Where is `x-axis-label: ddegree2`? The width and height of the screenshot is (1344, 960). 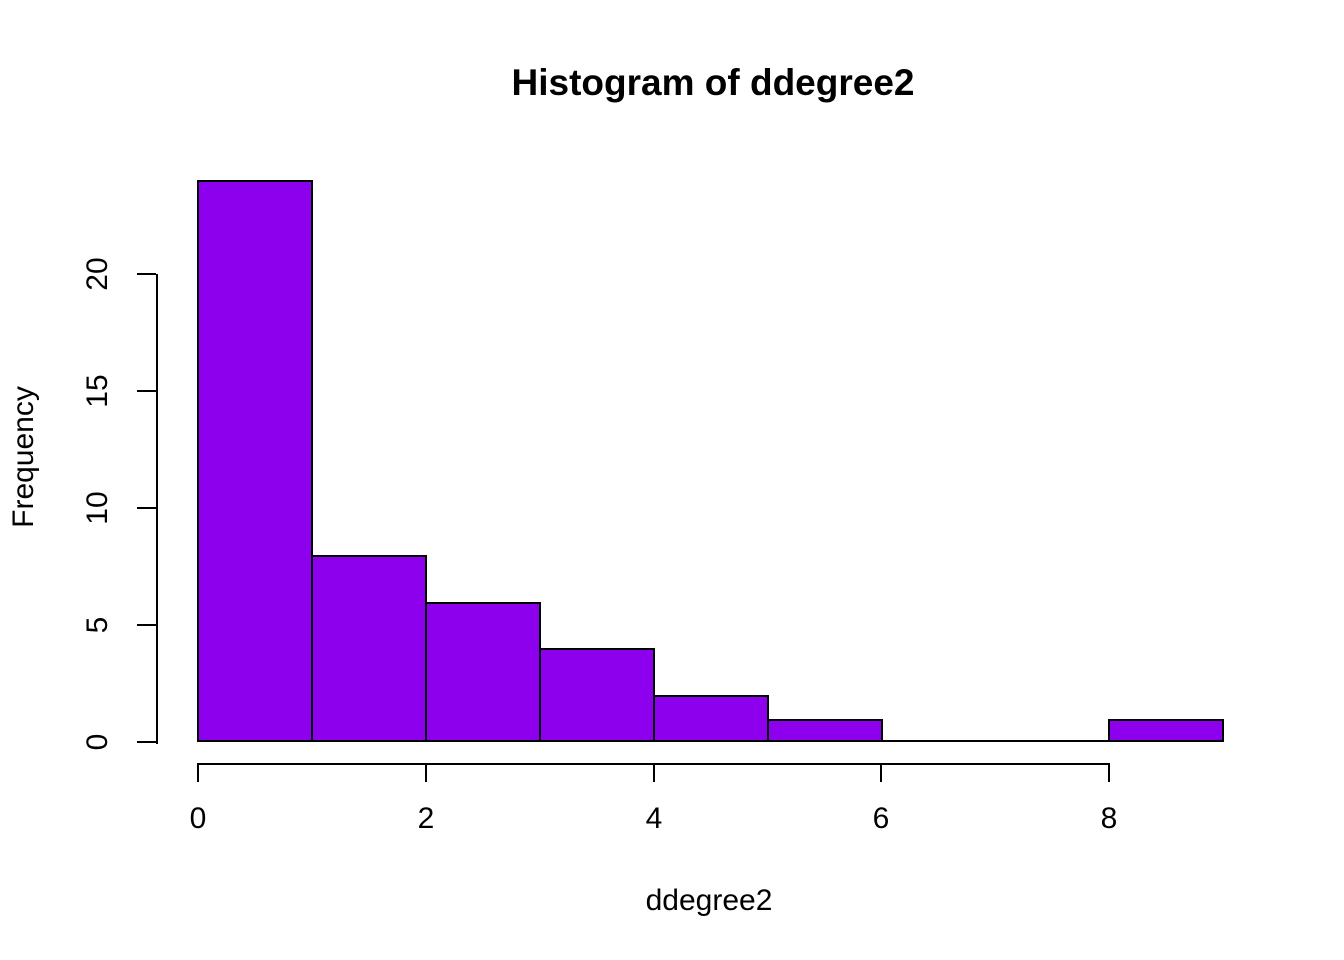 x-axis-label: ddegree2 is located at coordinates (709, 900).